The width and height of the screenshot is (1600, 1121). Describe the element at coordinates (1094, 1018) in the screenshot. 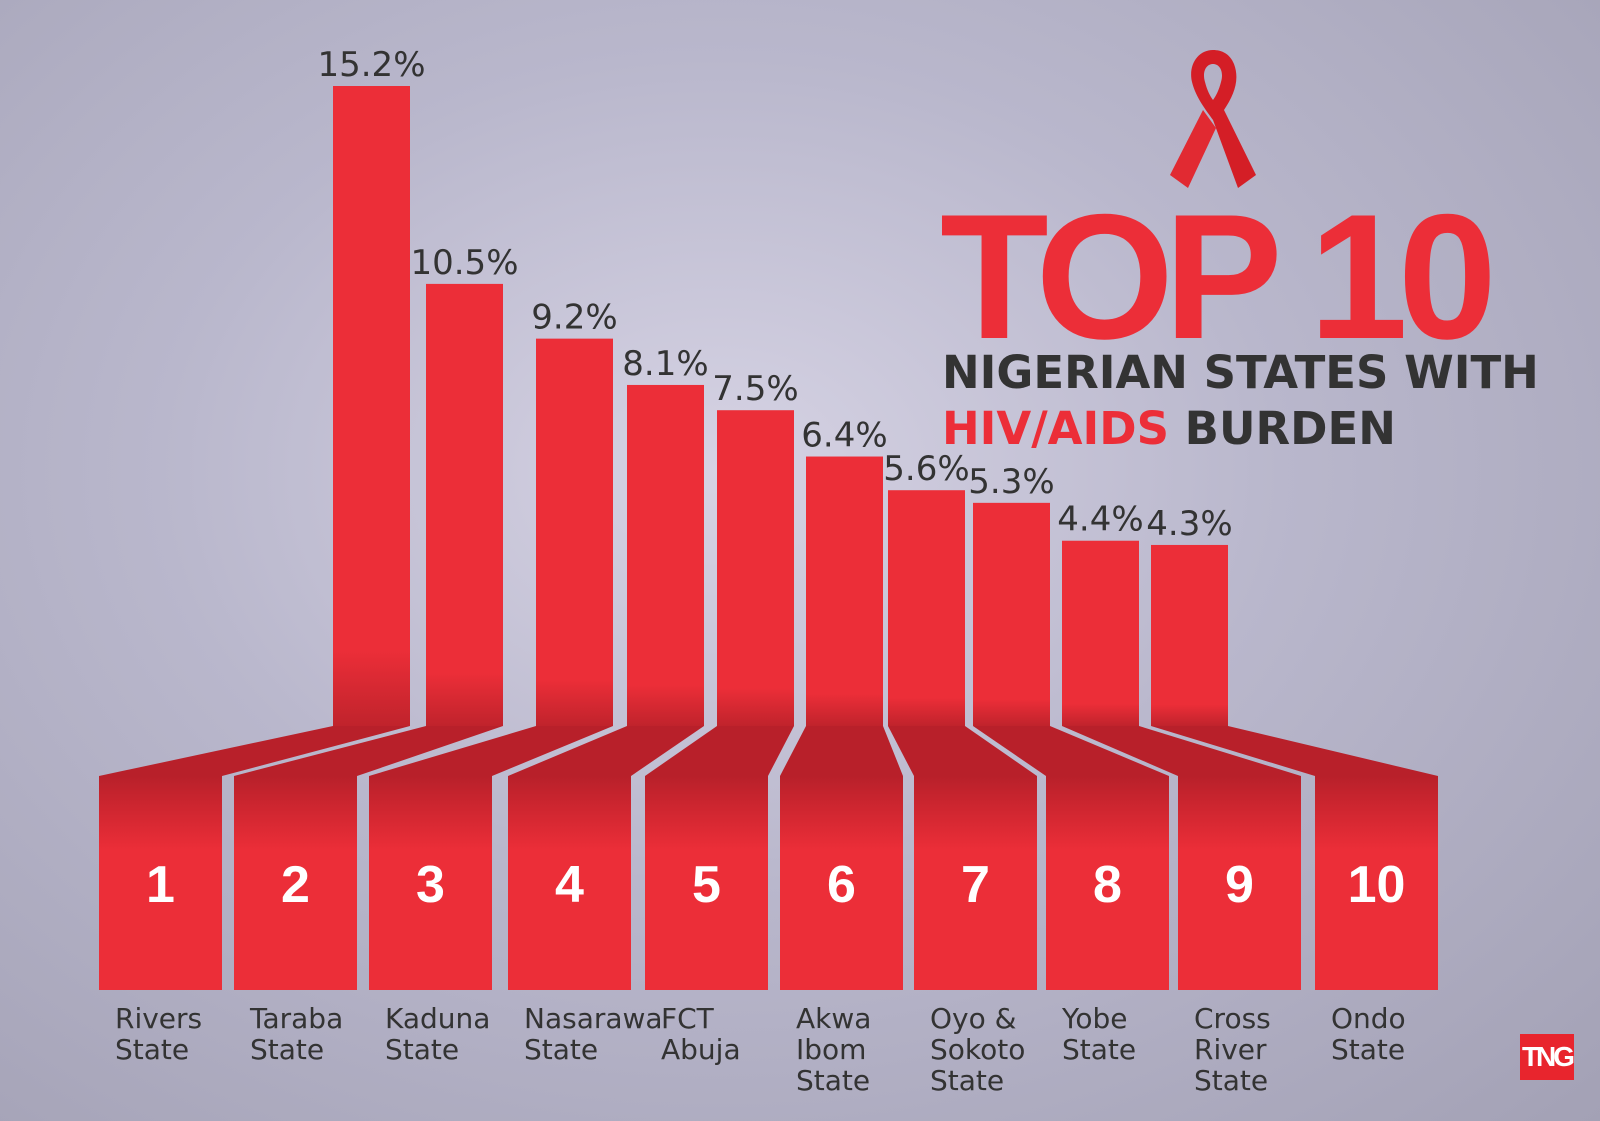

I see `category-label-8-line-1: Yobe` at that location.